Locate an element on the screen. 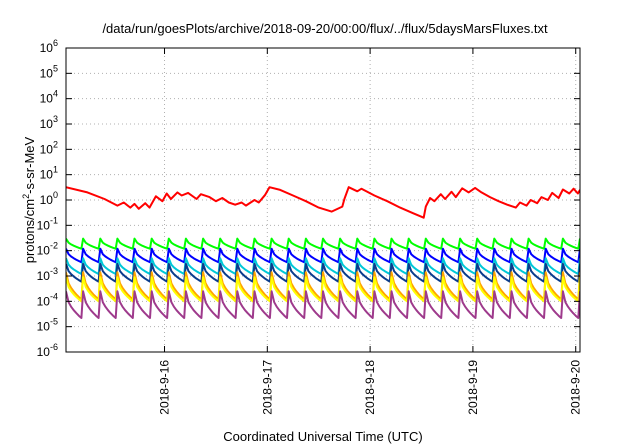 Image resolution: width=640 pixels, height=448 pixels. y-tick-label: 10⁻⁵ is located at coordinates (47, 325).